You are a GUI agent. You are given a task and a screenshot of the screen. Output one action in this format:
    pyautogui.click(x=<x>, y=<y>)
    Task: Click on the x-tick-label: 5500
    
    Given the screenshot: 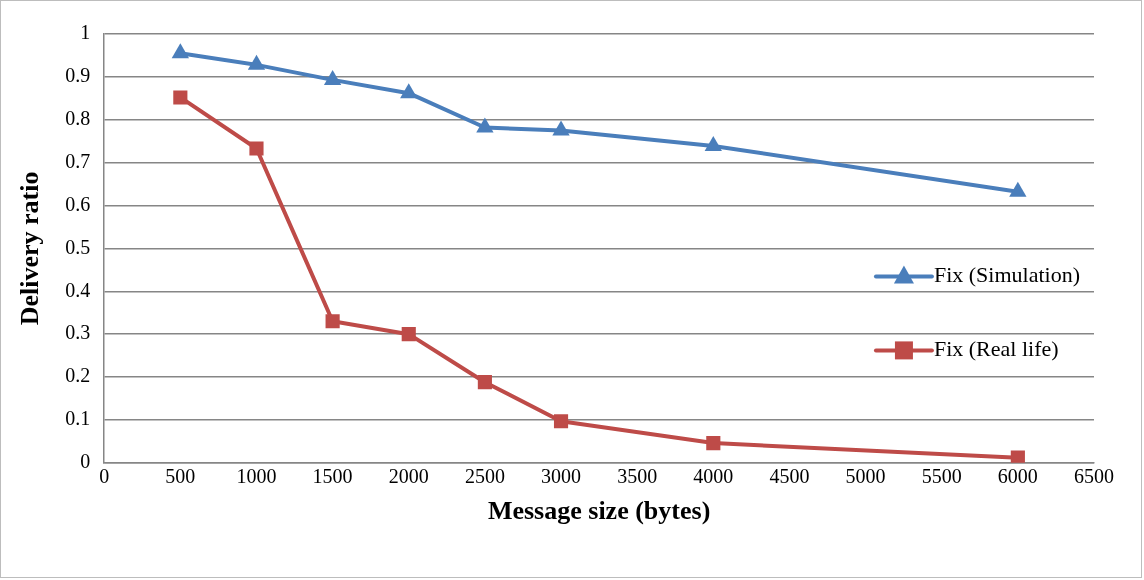 What is the action you would take?
    pyautogui.click(x=941, y=476)
    